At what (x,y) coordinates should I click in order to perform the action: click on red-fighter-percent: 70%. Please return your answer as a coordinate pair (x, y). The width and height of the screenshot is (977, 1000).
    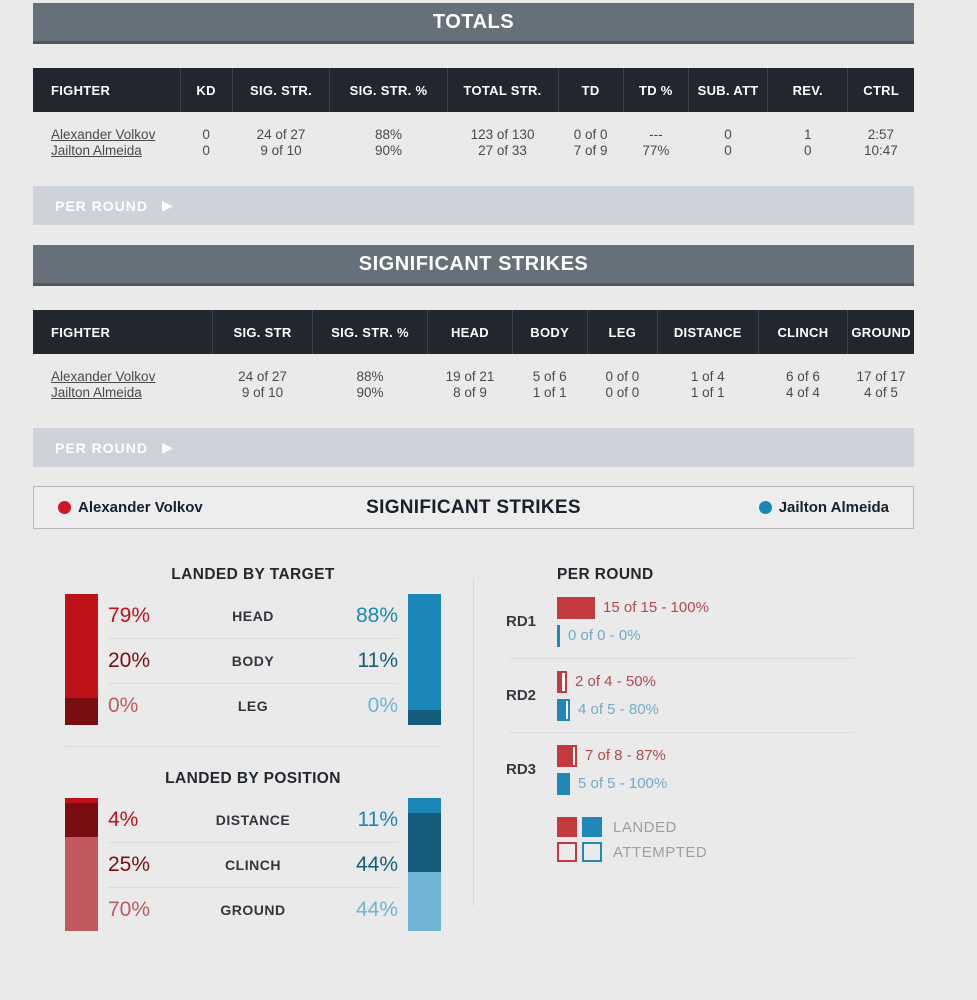
    Looking at the image, I should click on (129, 909).